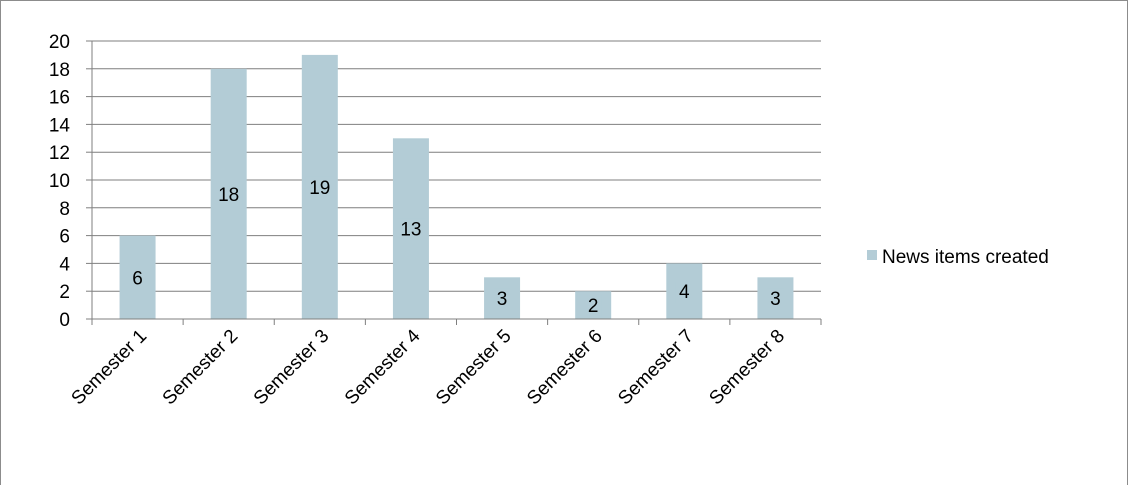 The image size is (1130, 486). What do you see at coordinates (59, 153) in the screenshot?
I see `y-tick-label: 12` at bounding box center [59, 153].